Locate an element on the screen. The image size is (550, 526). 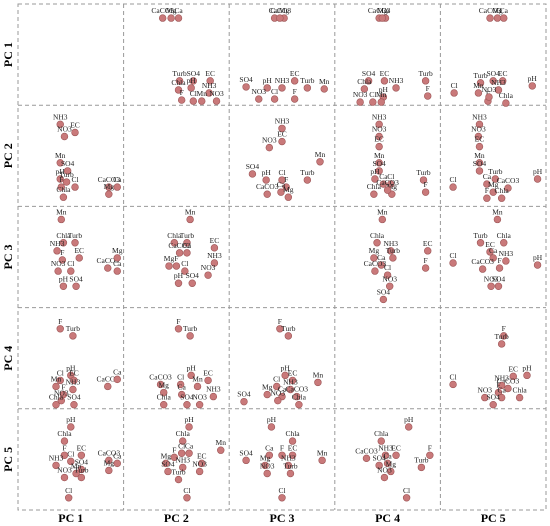
row-label: PC 1 is located at coordinates (8, 54).